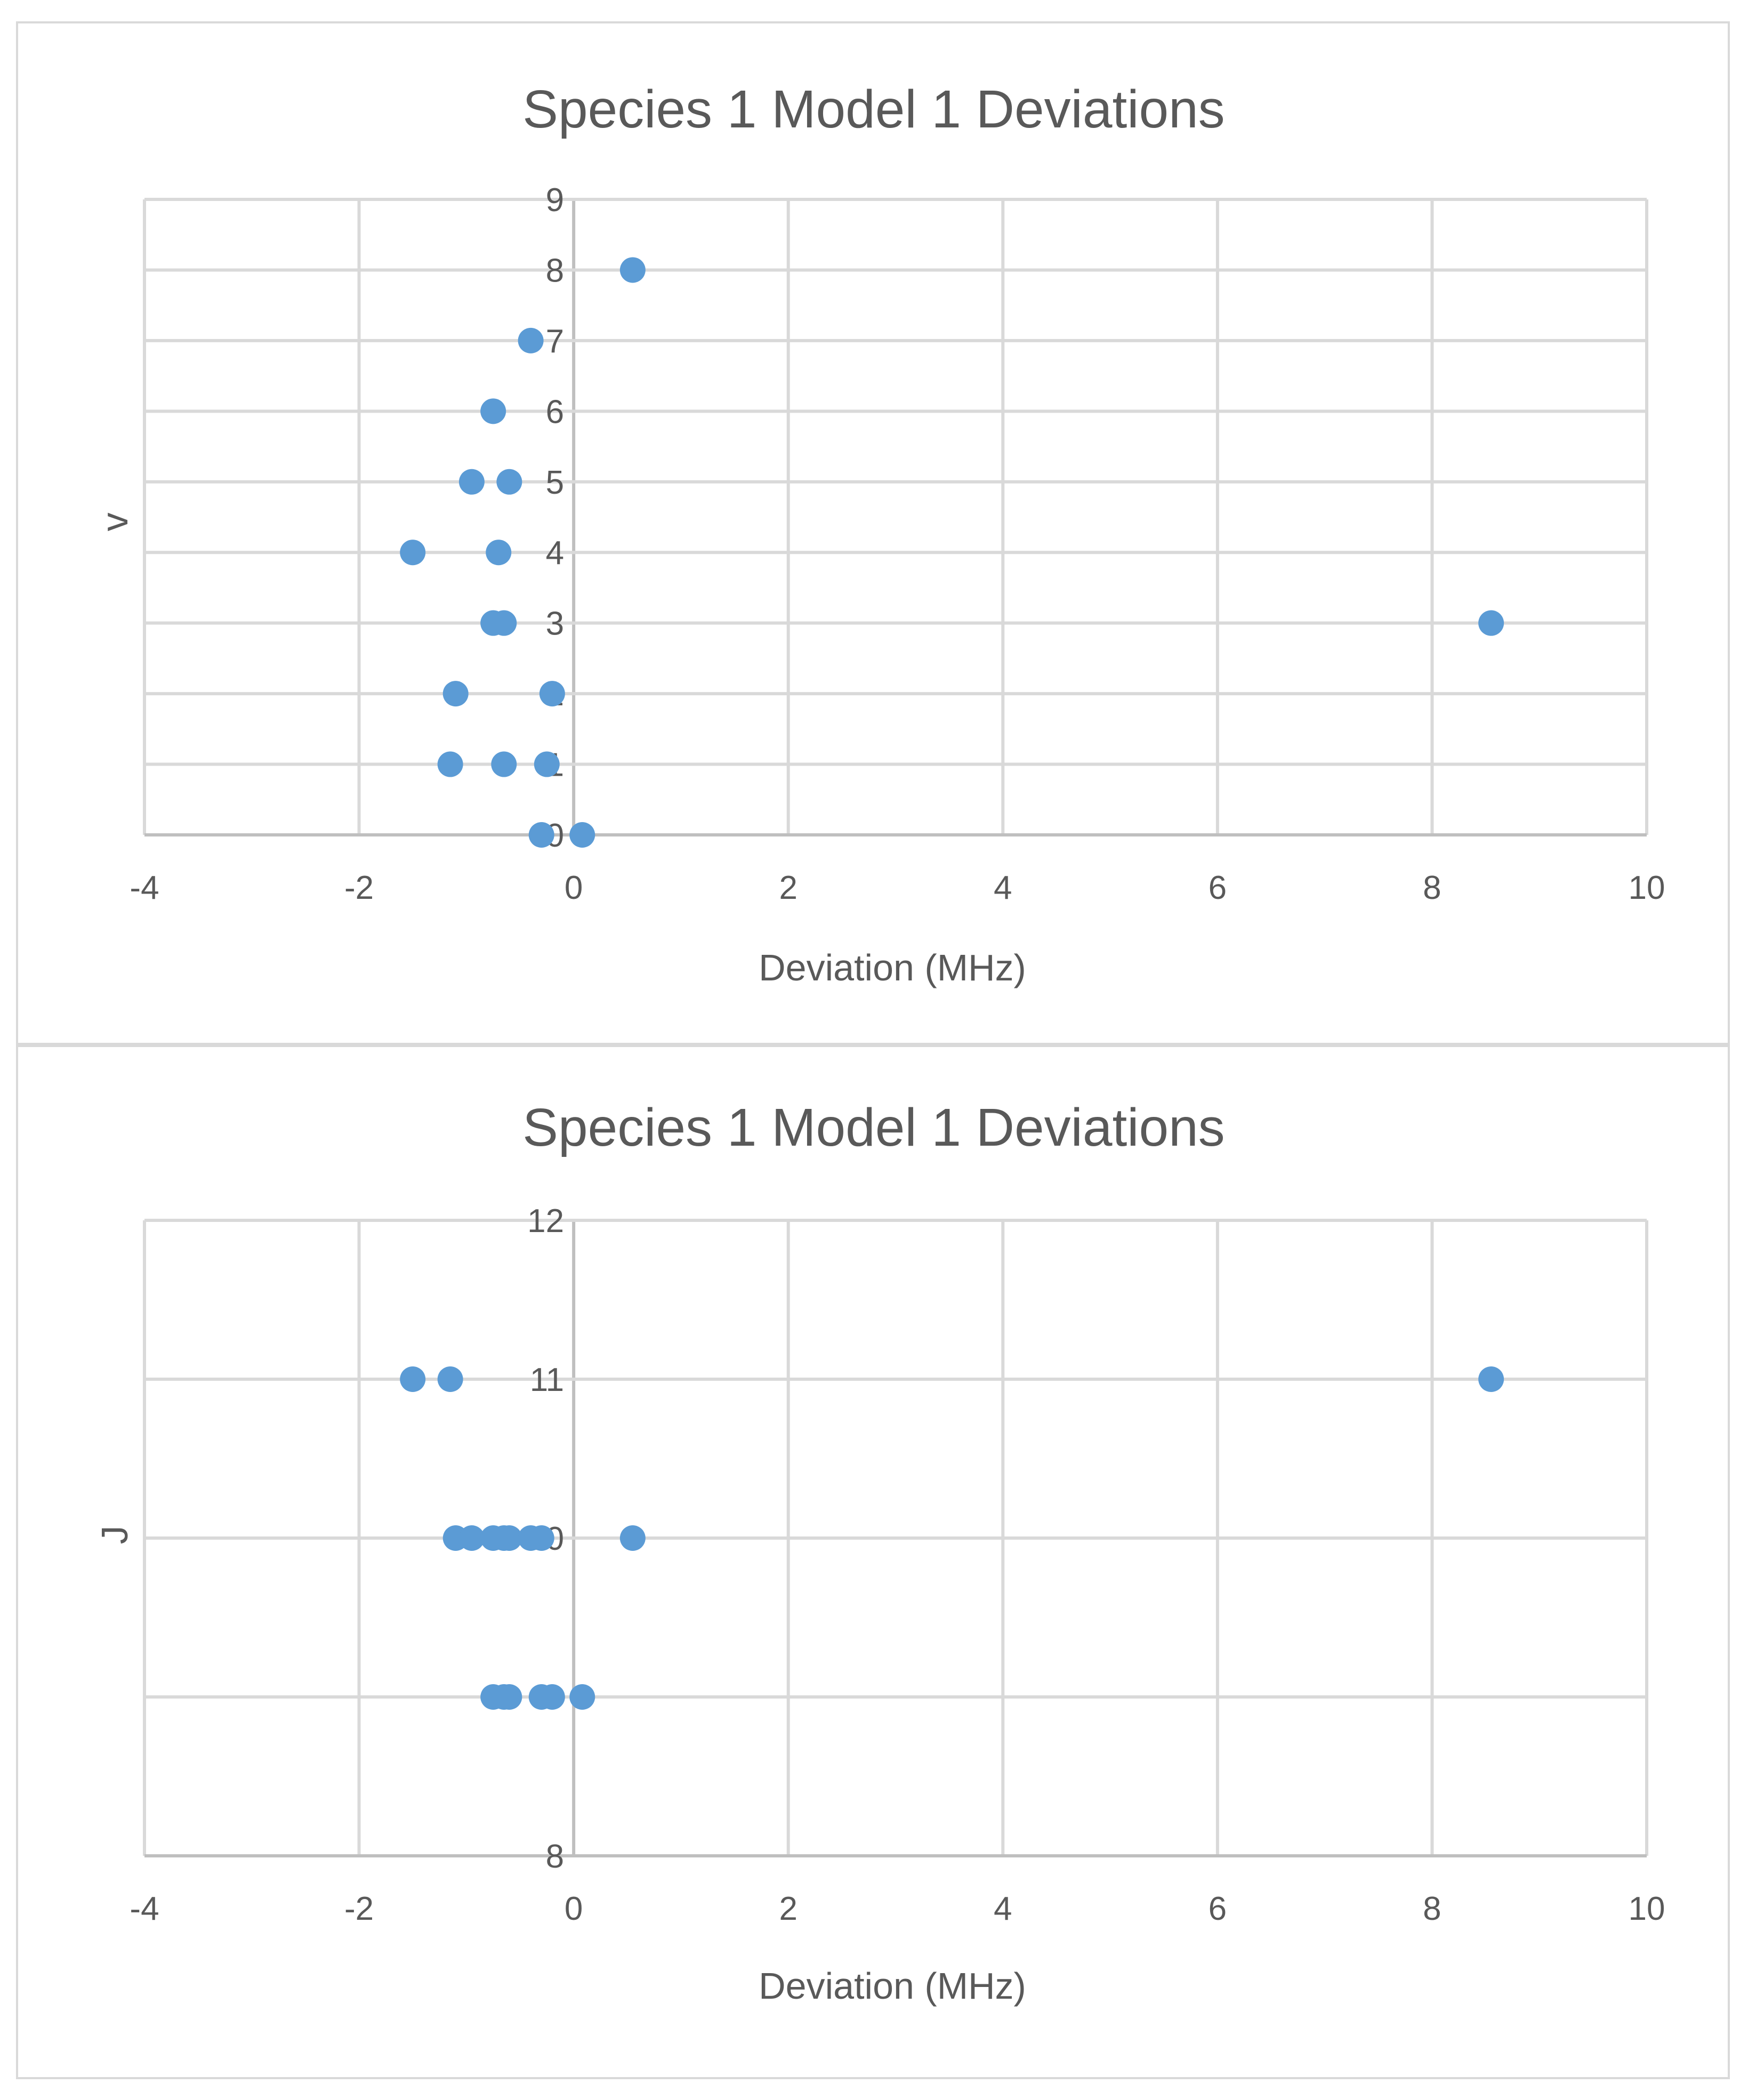 The width and height of the screenshot is (1748, 2100). Describe the element at coordinates (555, 553) in the screenshot. I see `y-tick-label: 4` at that location.